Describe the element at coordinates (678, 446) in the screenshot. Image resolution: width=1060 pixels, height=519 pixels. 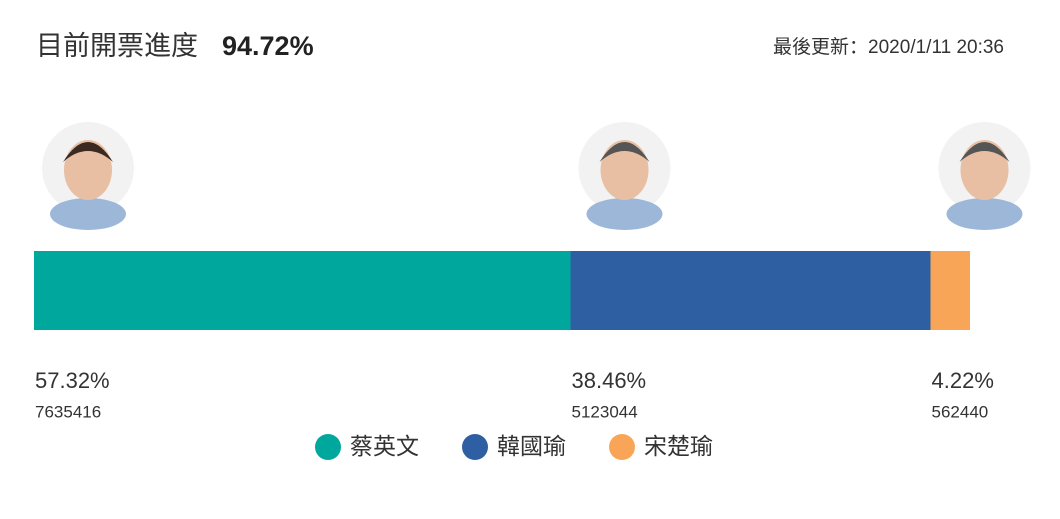
I see `legend-label: 宋楚瑜` at that location.